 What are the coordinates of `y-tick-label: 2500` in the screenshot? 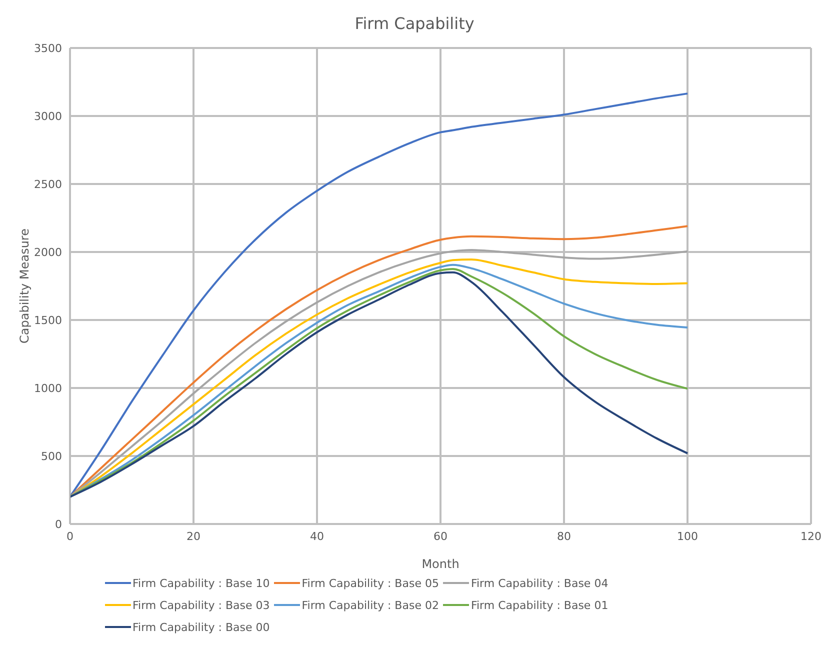 It's located at (48, 184).